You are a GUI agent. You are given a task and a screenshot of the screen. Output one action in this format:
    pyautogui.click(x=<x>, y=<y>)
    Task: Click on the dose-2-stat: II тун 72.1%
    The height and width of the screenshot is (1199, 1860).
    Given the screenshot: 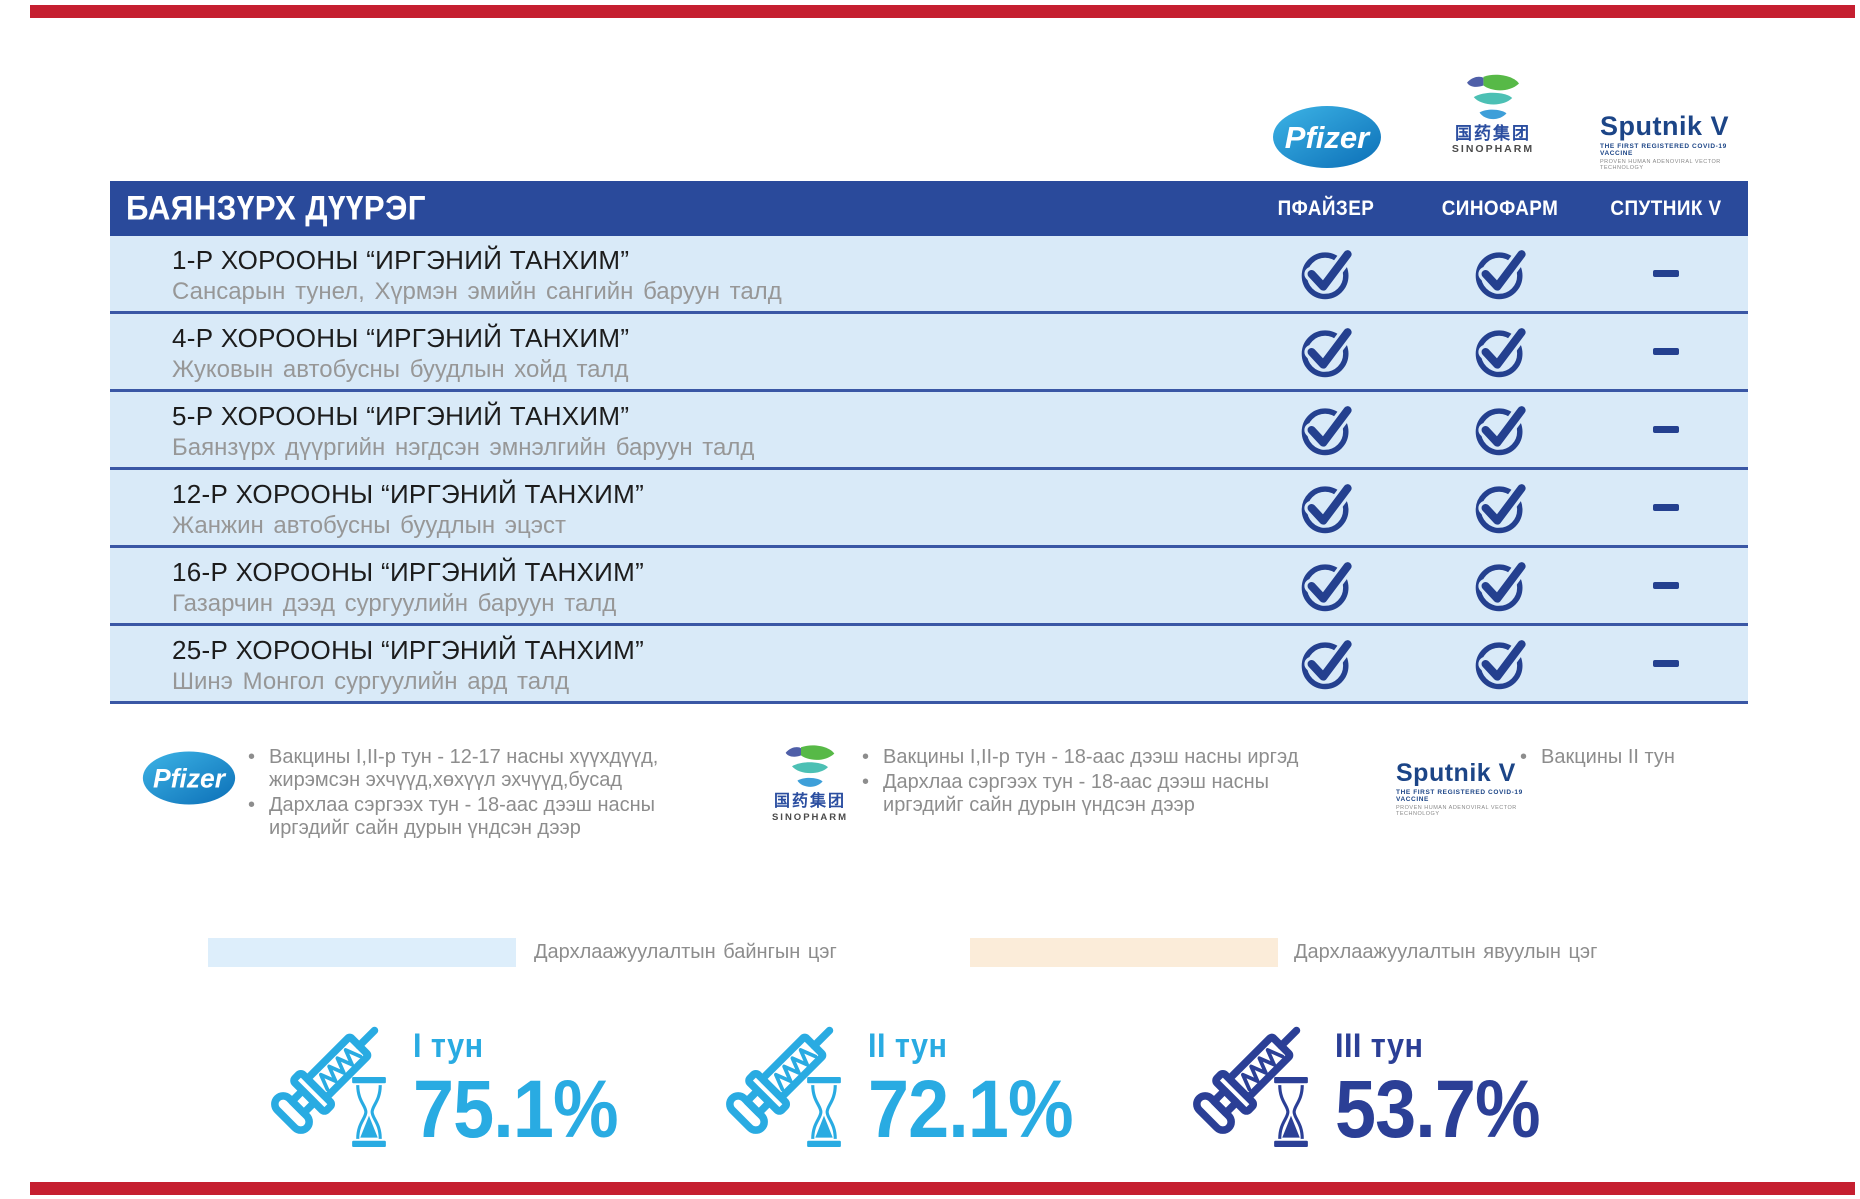 What is the action you would take?
    pyautogui.click(x=915, y=1097)
    